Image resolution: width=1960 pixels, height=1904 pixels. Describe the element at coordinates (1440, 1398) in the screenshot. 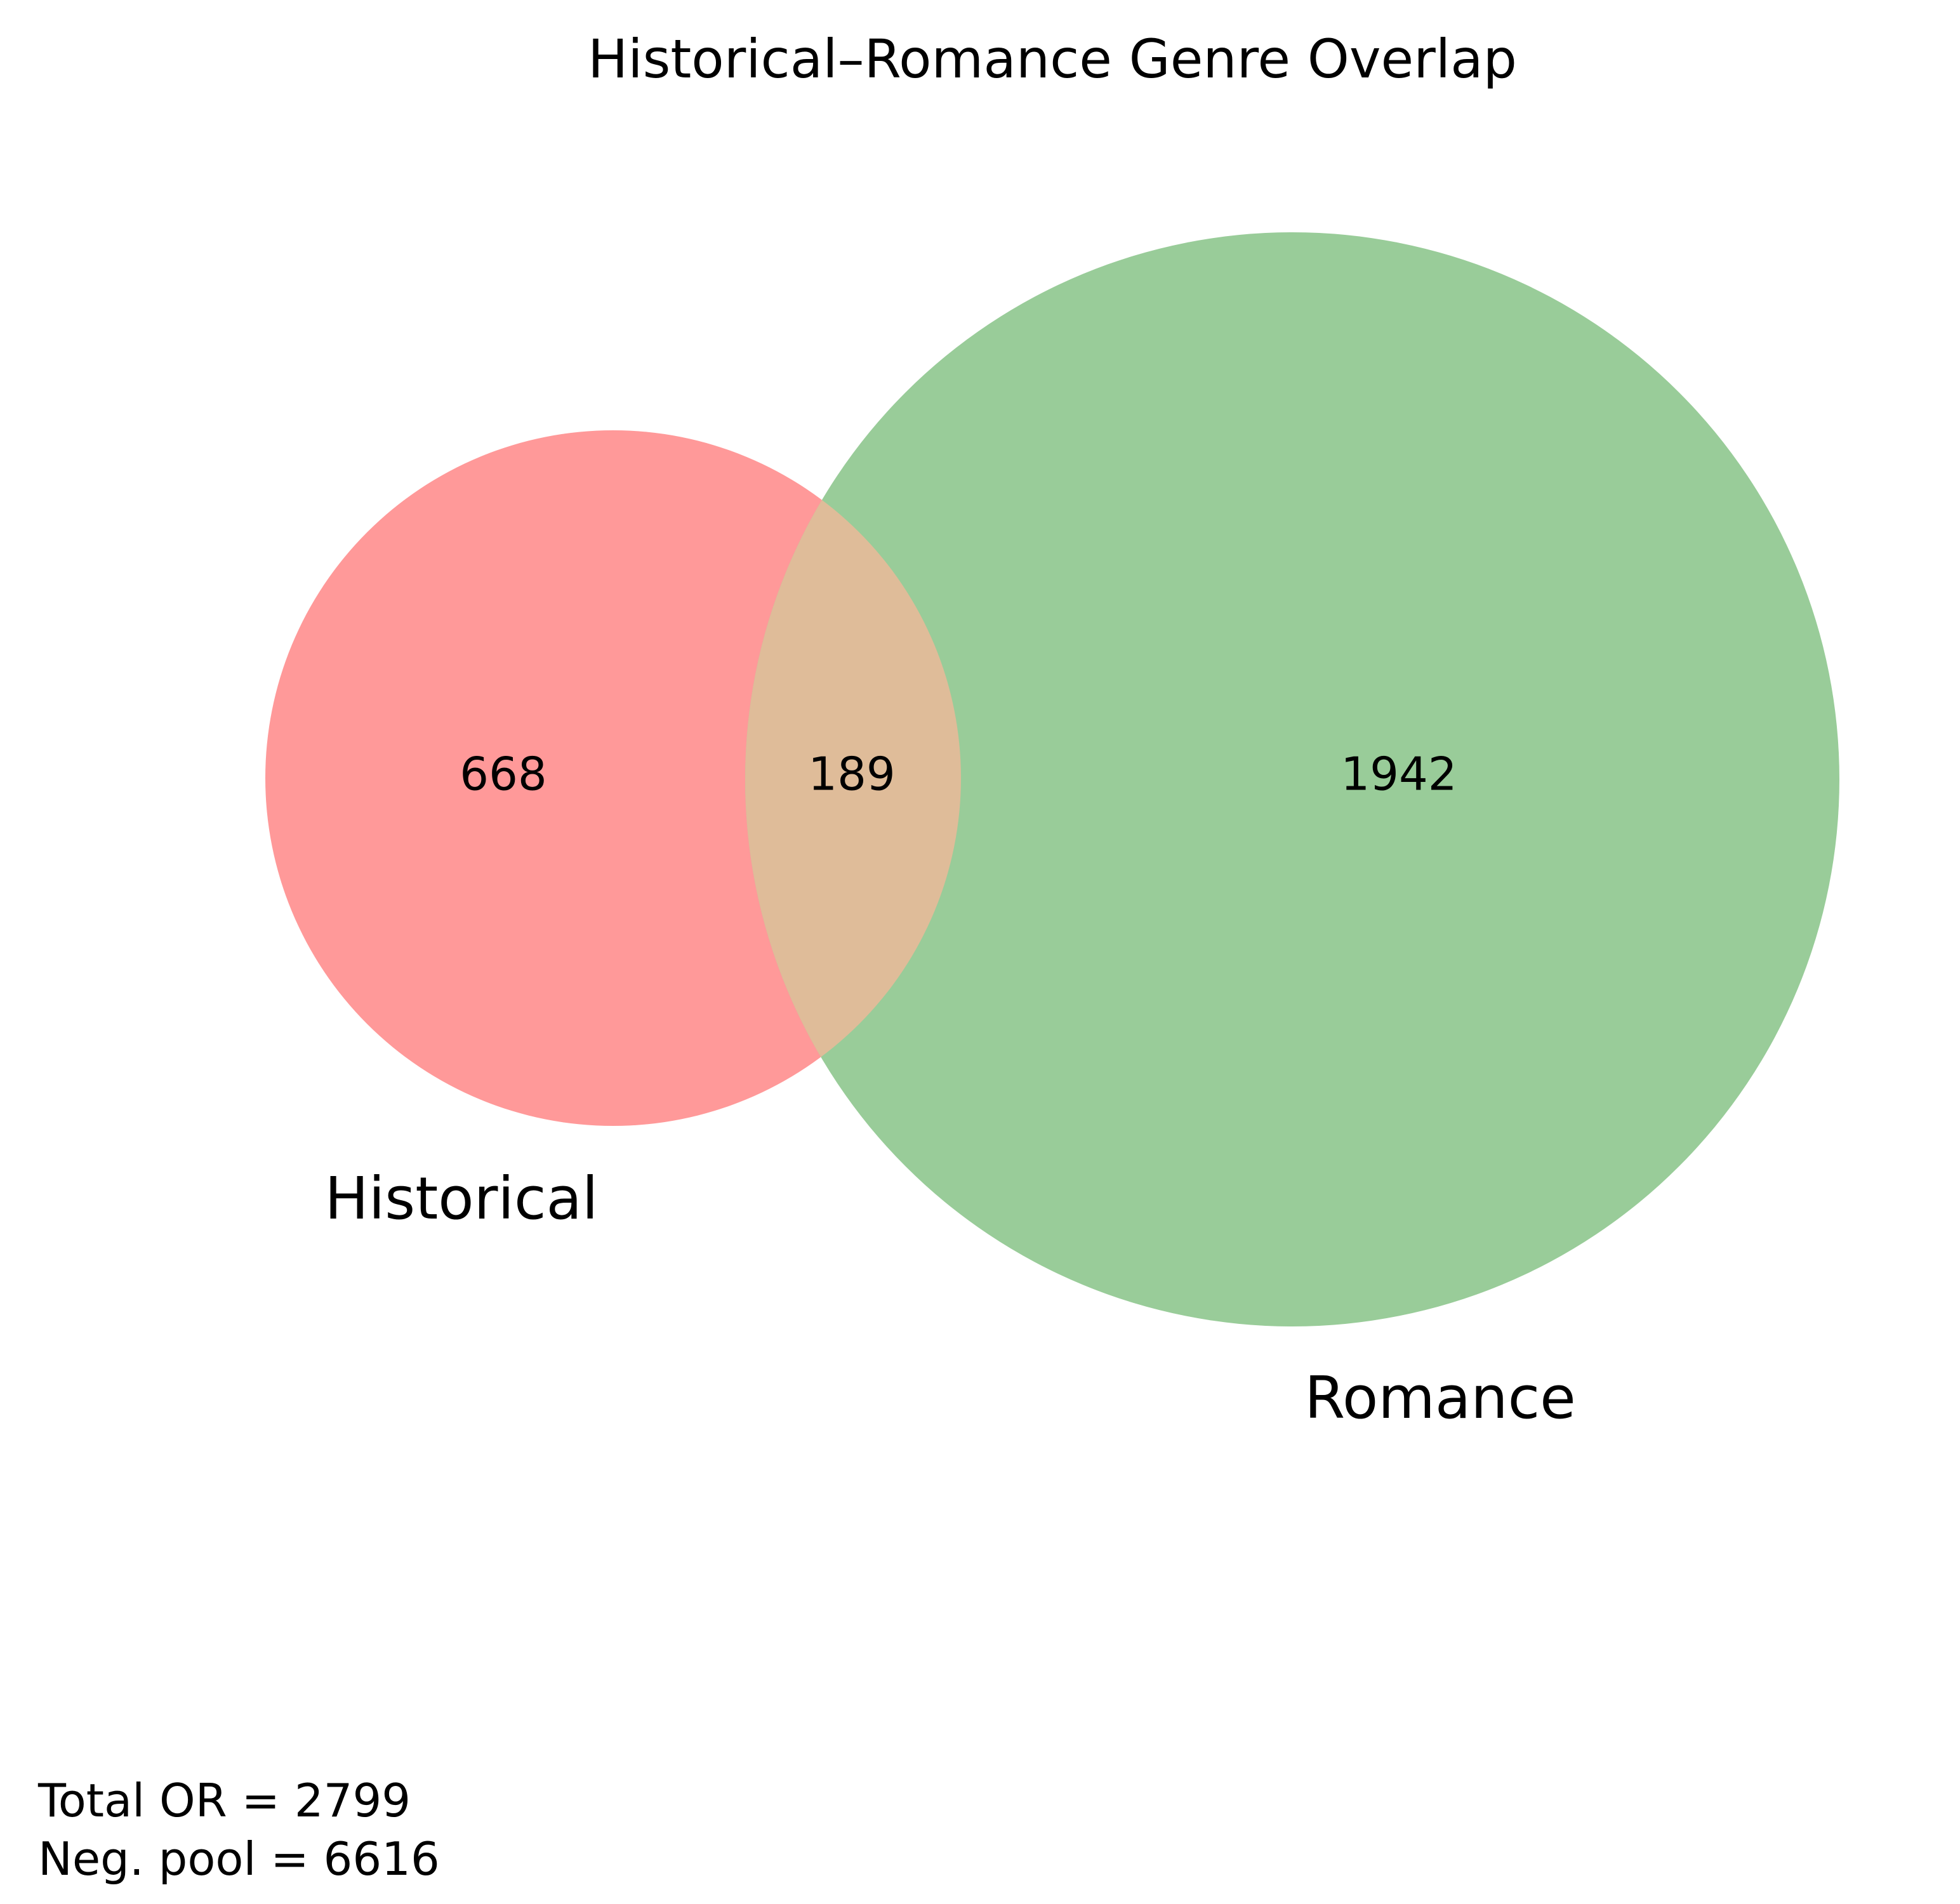

I see `romance-set-label: Romance` at that location.